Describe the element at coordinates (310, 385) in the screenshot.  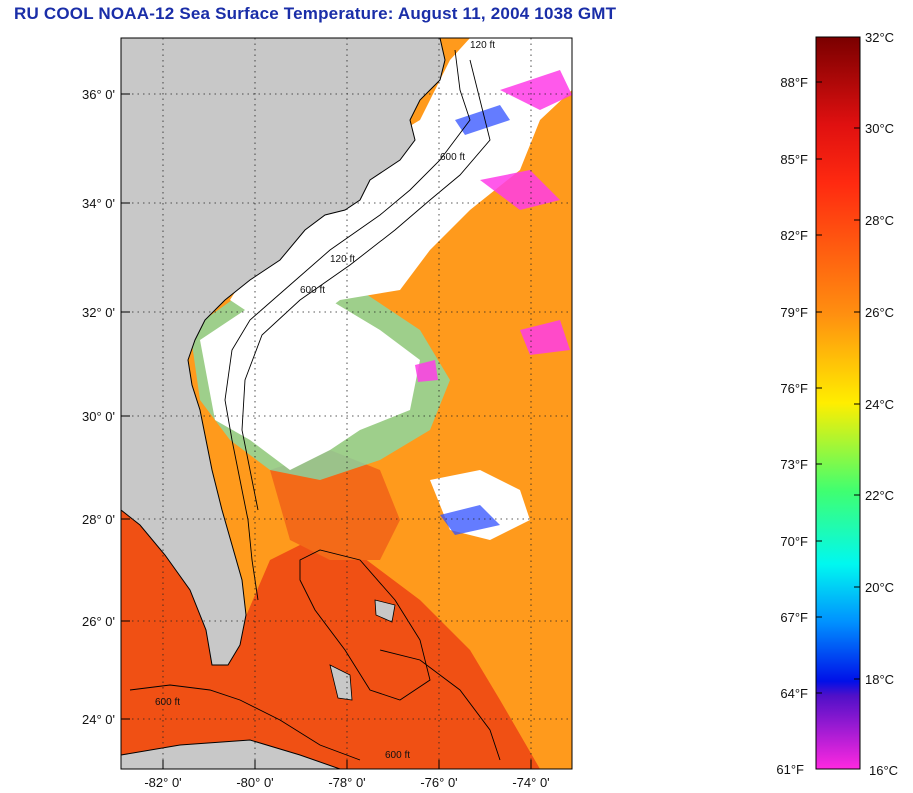
I see `cloud-cover-central` at that location.